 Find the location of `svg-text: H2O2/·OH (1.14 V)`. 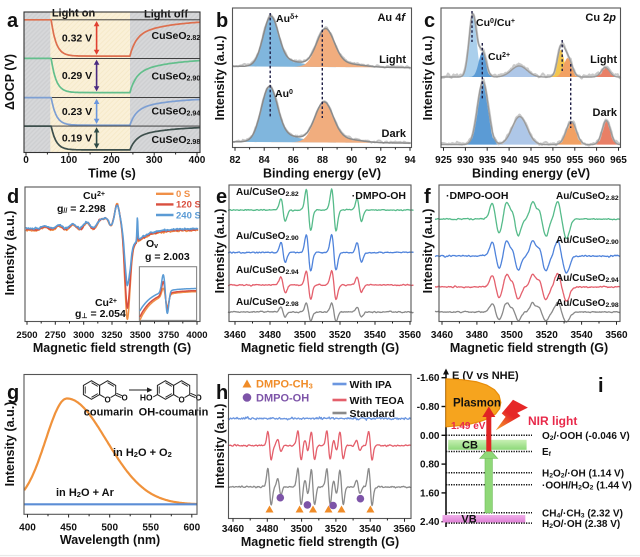

svg-text: H2O2/·OH (1.14 V) is located at coordinates (583, 474).